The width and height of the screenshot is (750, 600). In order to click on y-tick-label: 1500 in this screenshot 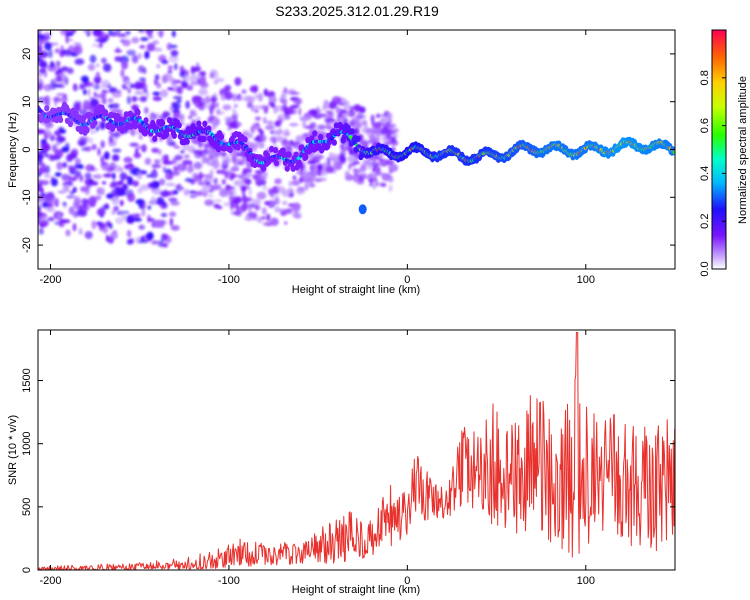, I will do `click(27, 380)`.